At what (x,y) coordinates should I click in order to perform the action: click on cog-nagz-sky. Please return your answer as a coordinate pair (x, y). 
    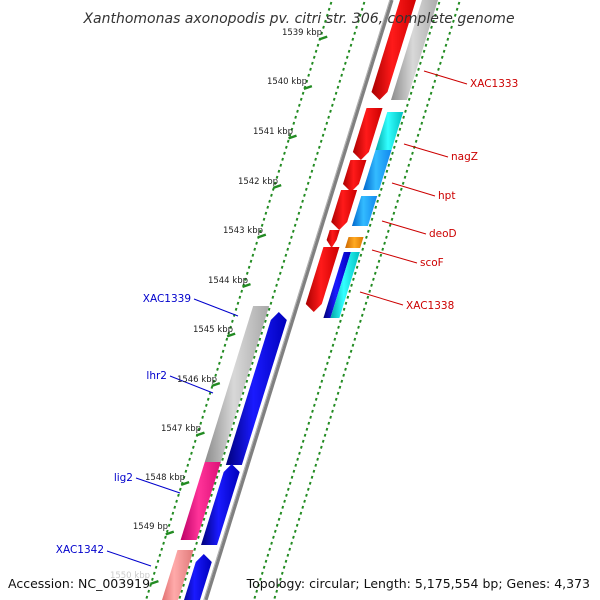
    Looking at the image, I should click on (377, 170).